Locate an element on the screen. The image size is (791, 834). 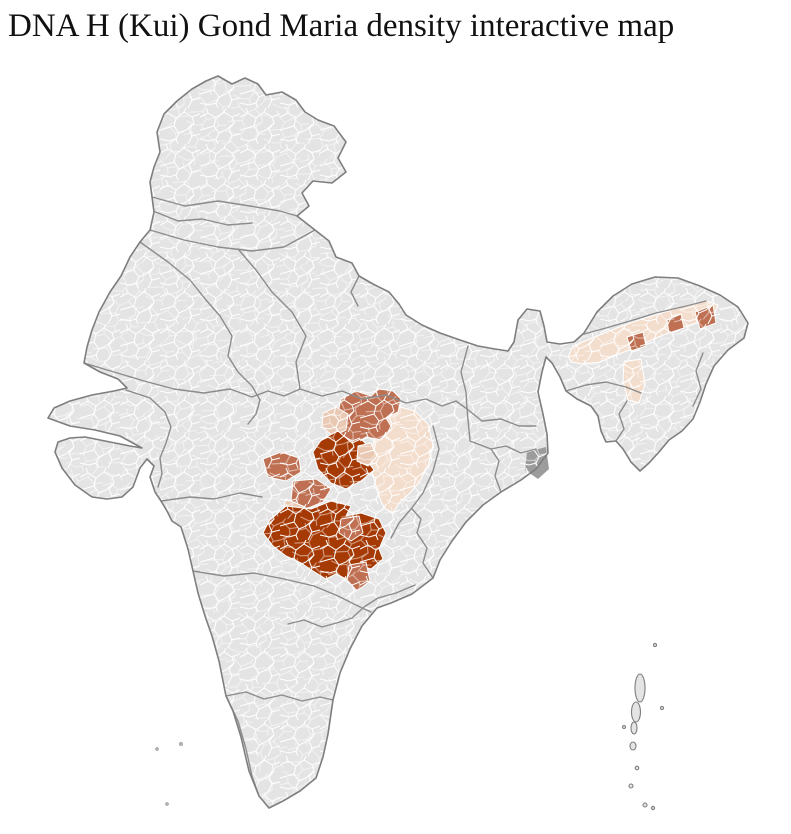
lakshadweep-islands is located at coordinates (169, 774).